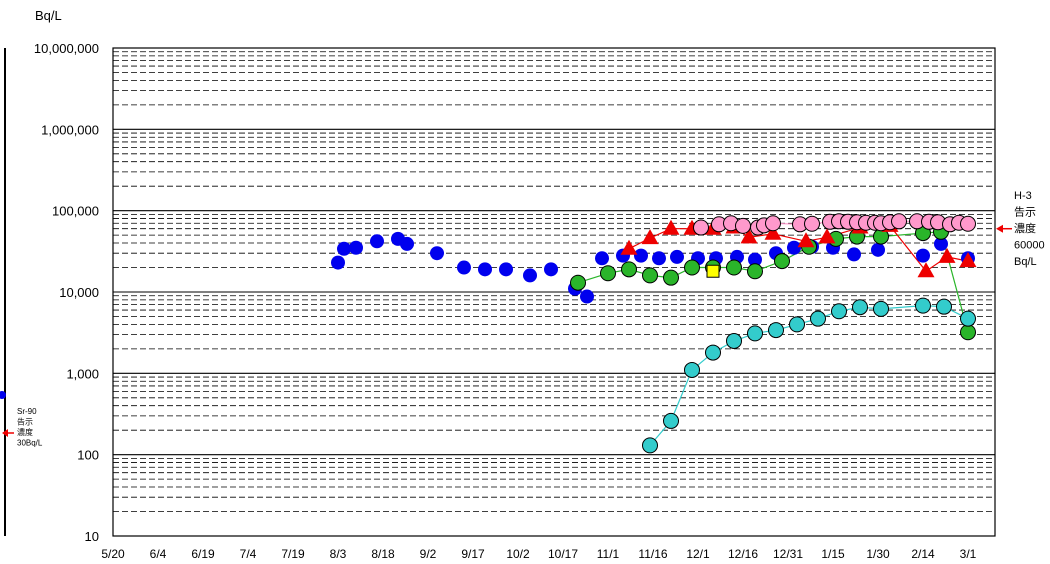 This screenshot has width=1050, height=564. What do you see at coordinates (293, 554) in the screenshot?
I see `x-tick-label: 7/19` at bounding box center [293, 554].